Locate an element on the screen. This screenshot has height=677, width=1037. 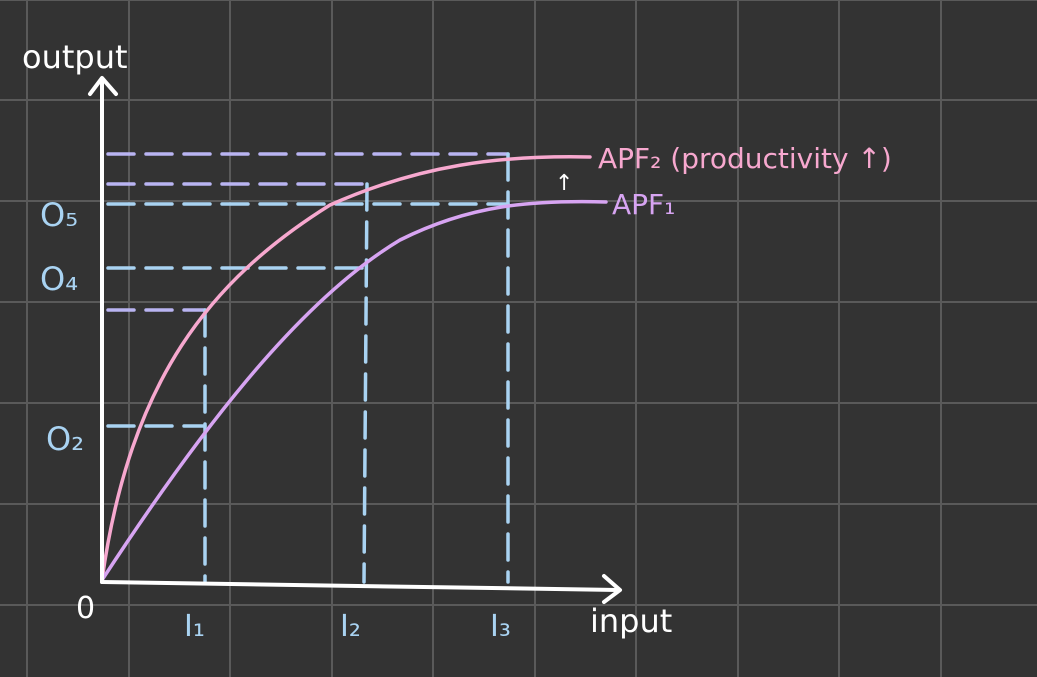
apf2-label: APF₂ (productivity ↑) is located at coordinates (745, 158).